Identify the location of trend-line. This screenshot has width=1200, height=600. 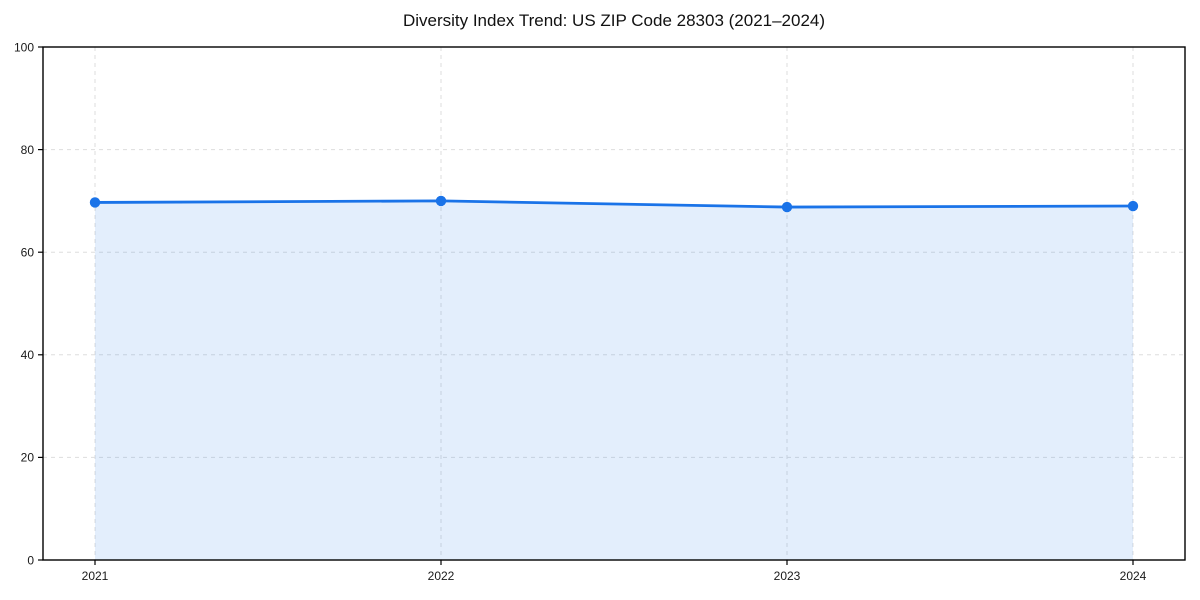
(614, 204).